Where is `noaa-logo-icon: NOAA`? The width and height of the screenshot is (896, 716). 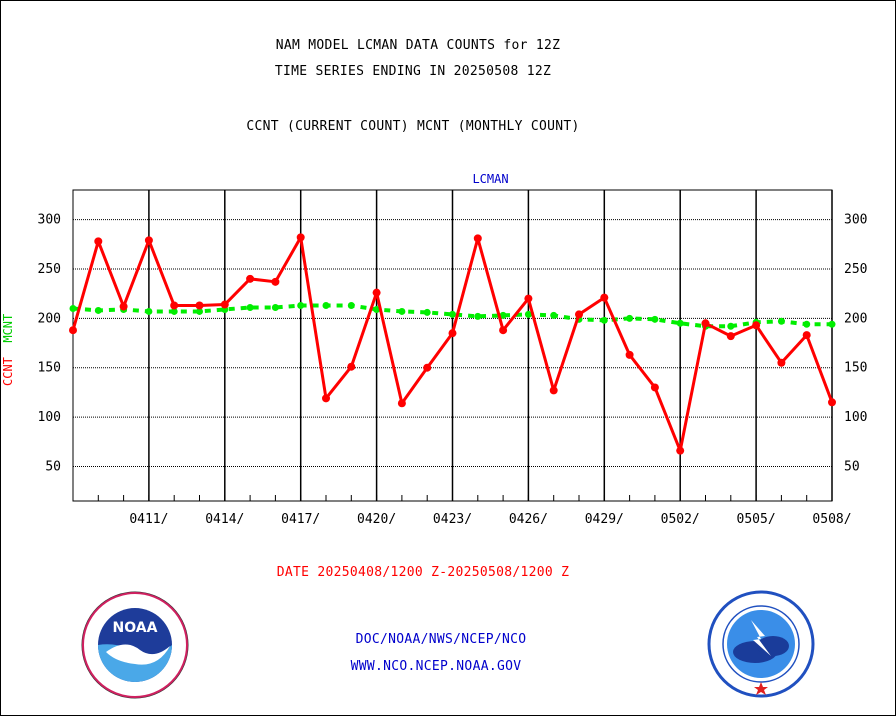 noaa-logo-icon: NOAA is located at coordinates (135, 645).